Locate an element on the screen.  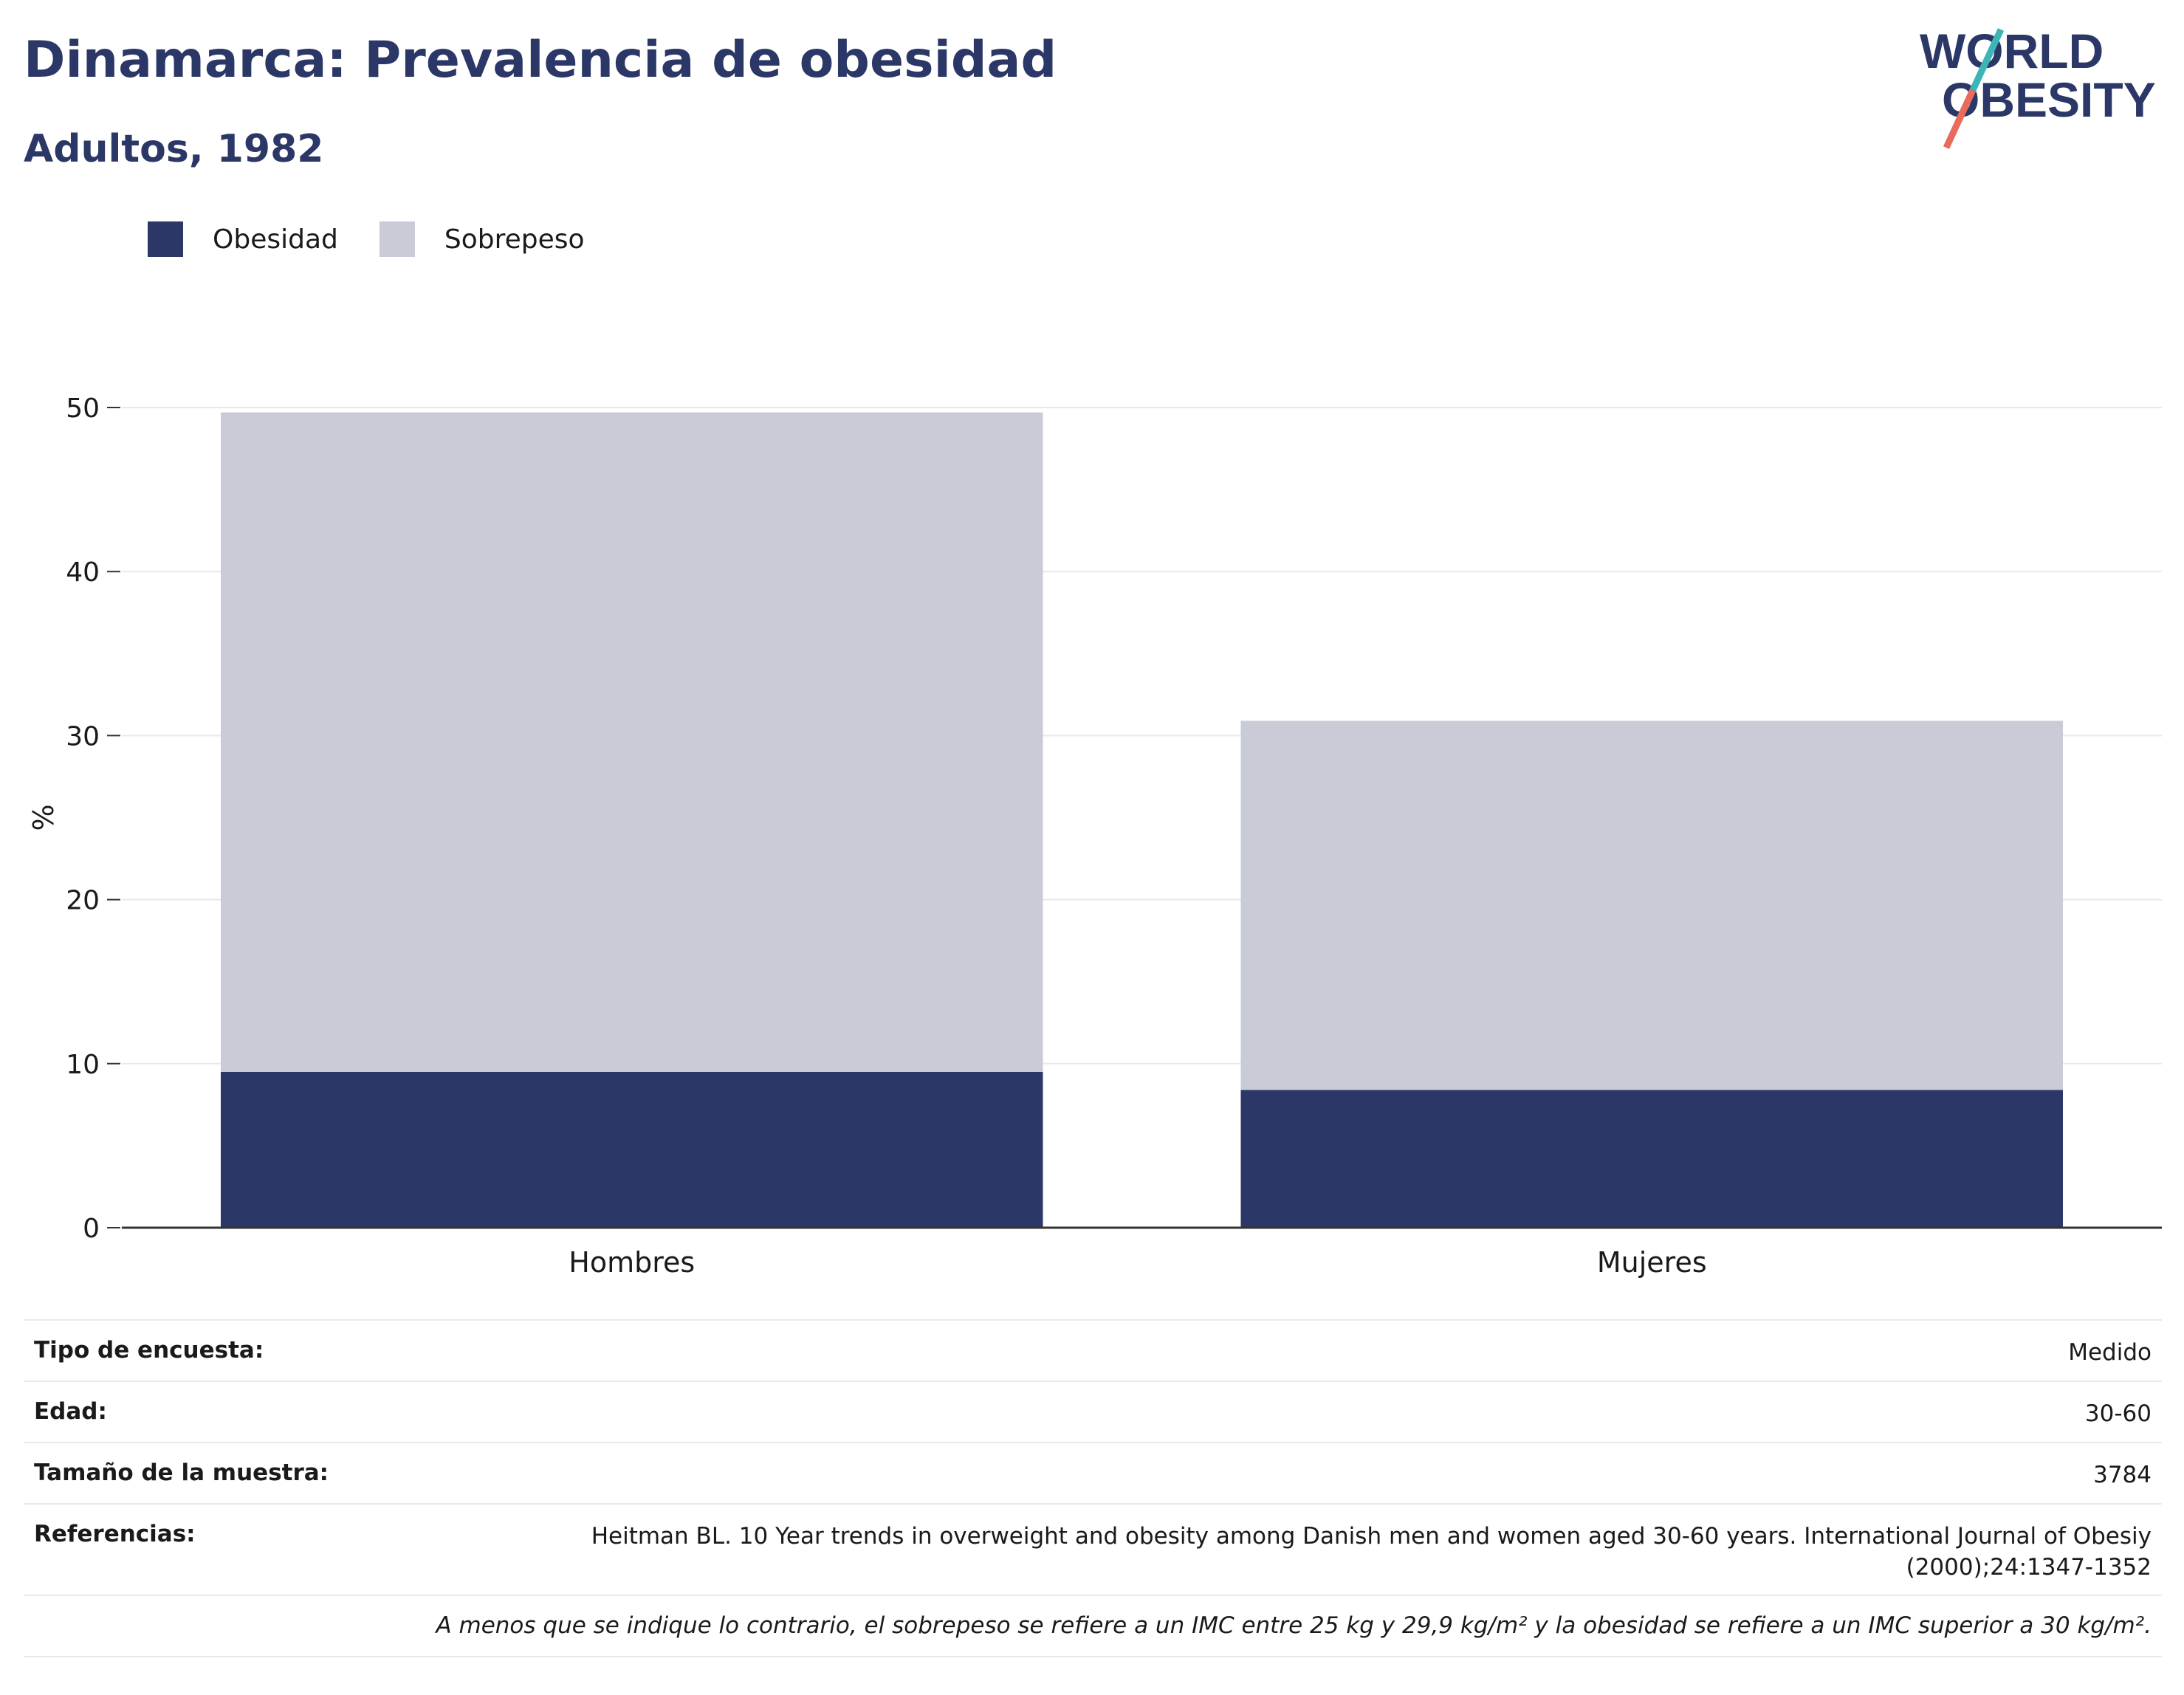
bar-obesidad-hombres is located at coordinates (632, 1149).